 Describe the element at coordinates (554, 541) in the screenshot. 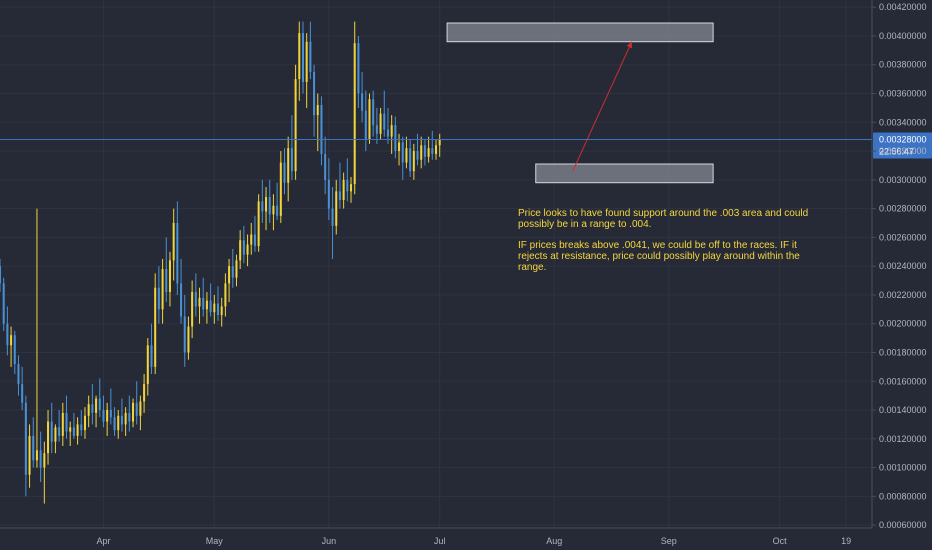

I see `x-tick-label: Aug` at that location.